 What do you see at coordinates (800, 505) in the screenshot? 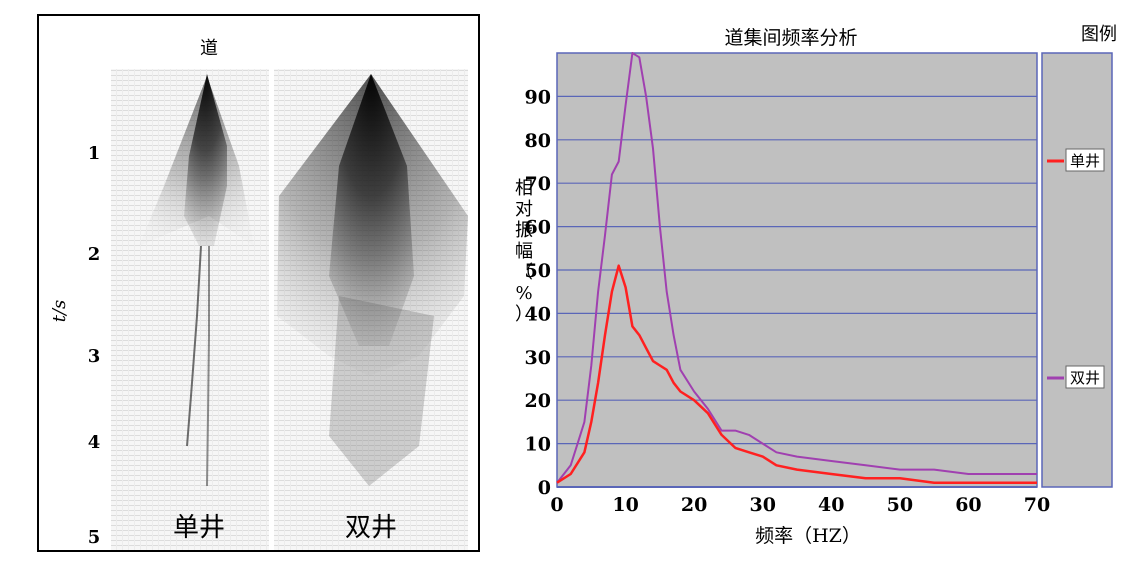
I see `x-axis-ticks: 0 10 20 30 40 50 60 70` at bounding box center [800, 505].